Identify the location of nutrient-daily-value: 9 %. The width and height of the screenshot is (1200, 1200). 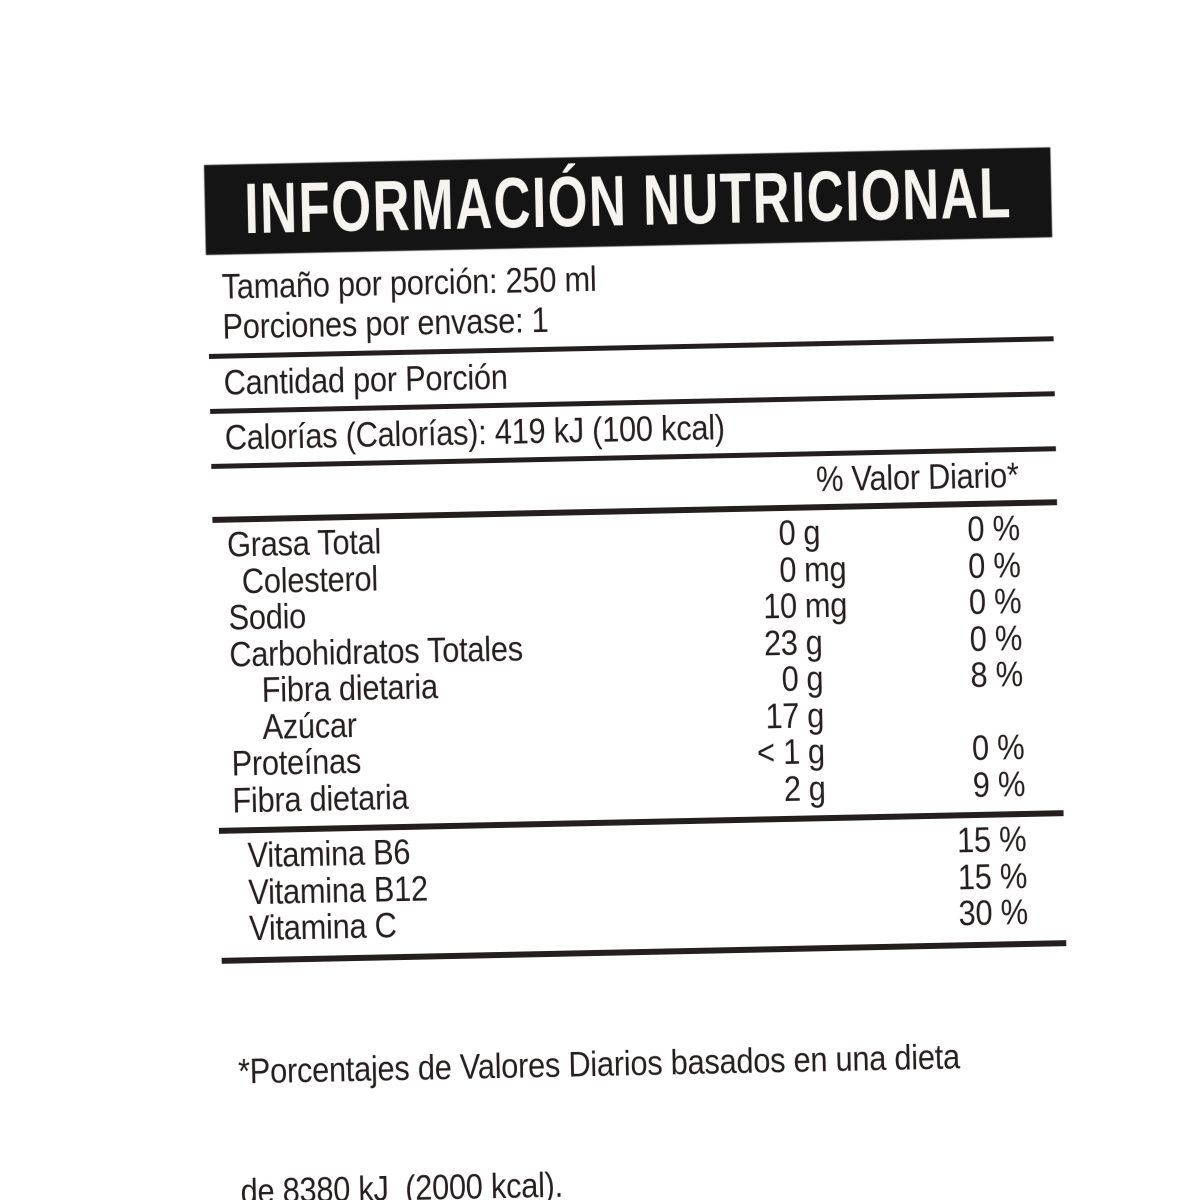
(999, 784).